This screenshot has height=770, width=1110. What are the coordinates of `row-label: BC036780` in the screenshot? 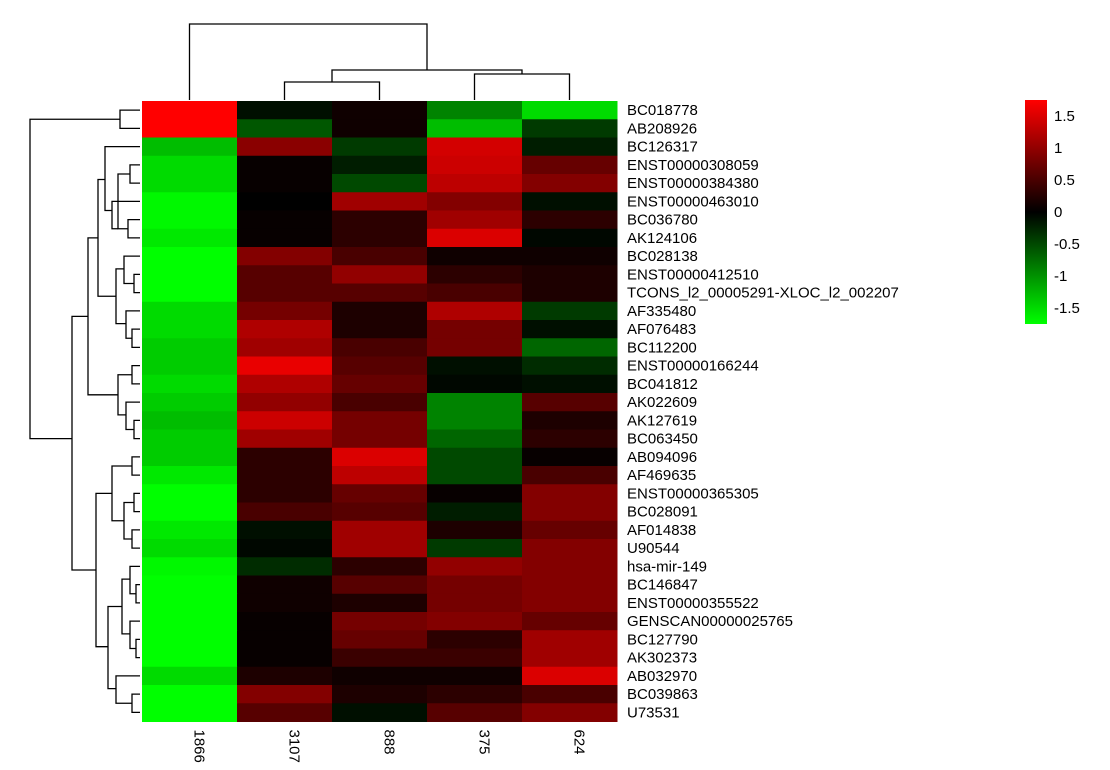 It's located at (662, 220).